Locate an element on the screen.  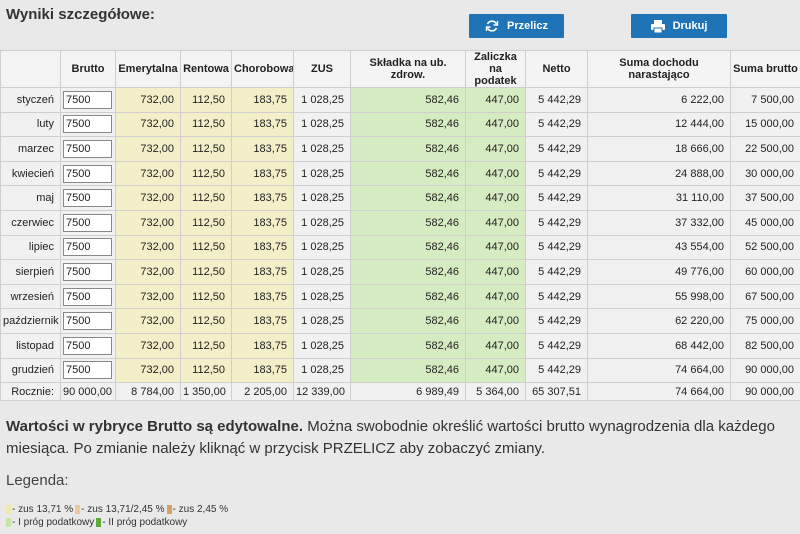
column-header: Netto is located at coordinates (556, 69).